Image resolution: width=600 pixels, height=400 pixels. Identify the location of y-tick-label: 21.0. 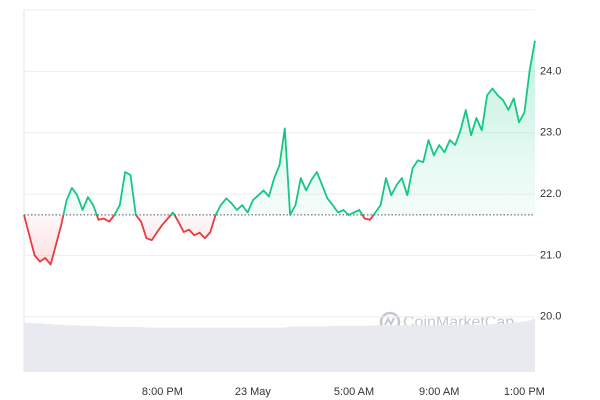
(550, 255).